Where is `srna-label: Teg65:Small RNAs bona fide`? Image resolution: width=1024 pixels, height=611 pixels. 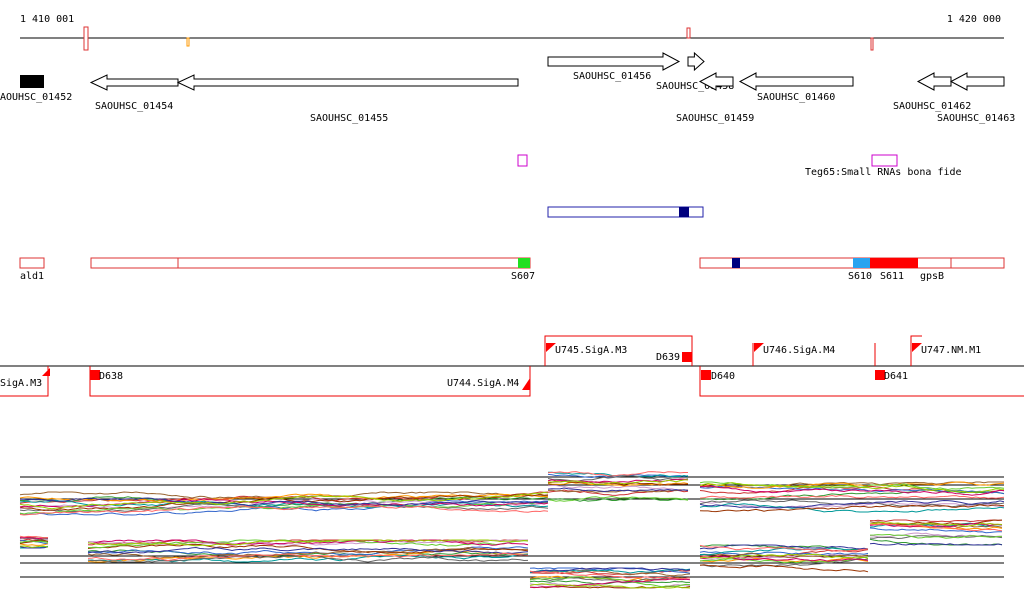 srna-label: Teg65:Small RNAs bona fide is located at coordinates (883, 172).